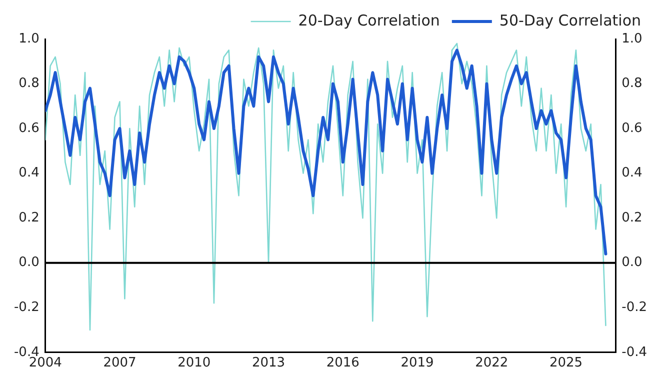 The height and width of the screenshot is (378, 667). What do you see at coordinates (632, 38) in the screenshot?
I see `y2-tick-label: 1.0` at bounding box center [632, 38].